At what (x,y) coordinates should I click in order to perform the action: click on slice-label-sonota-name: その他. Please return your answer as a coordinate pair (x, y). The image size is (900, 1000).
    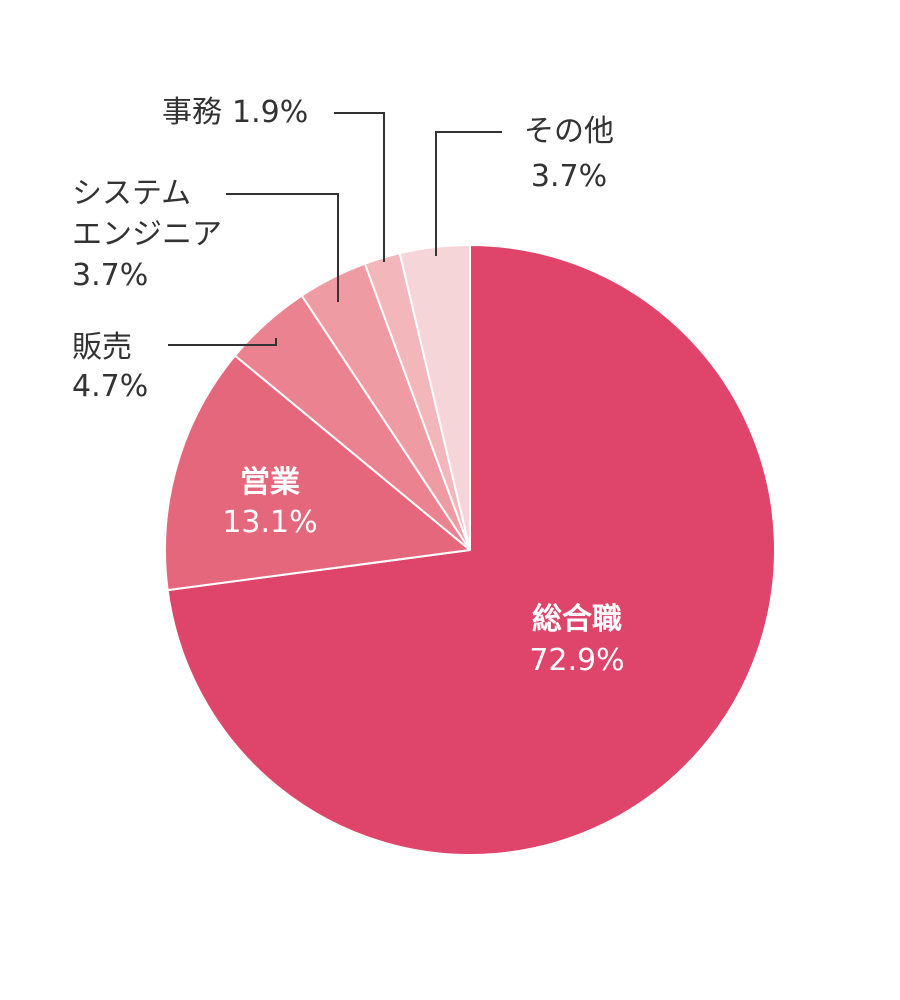
    Looking at the image, I should click on (569, 131).